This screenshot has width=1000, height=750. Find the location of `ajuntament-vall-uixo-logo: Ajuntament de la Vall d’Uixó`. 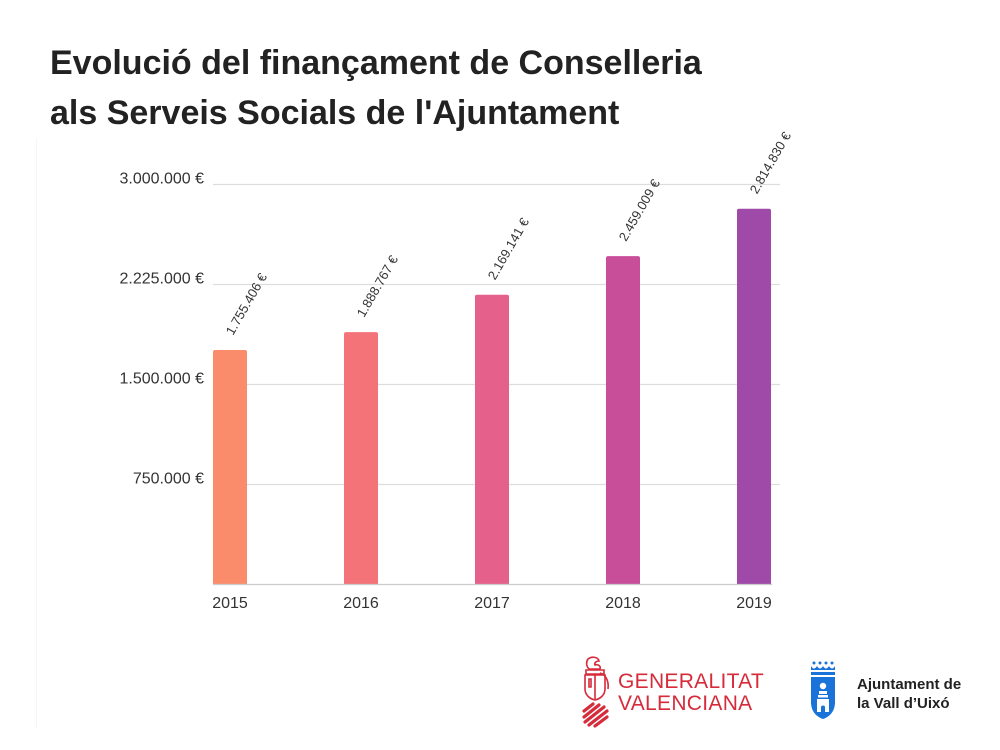

ajuntament-vall-uixo-logo: Ajuntament de la Vall d’Uixó is located at coordinates (897, 692).